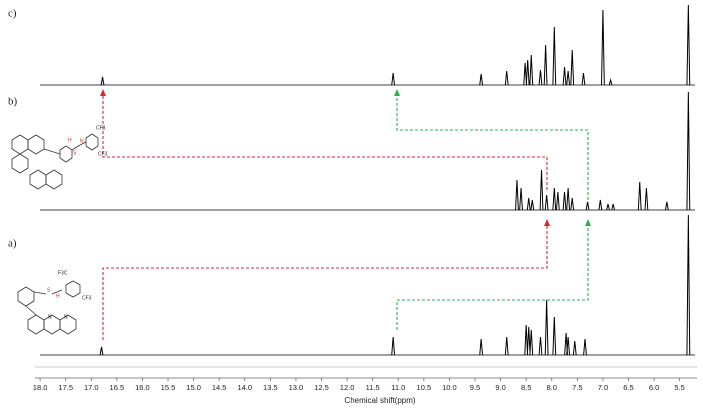  I want to click on x-tick-label: 7.5, so click(577, 387).